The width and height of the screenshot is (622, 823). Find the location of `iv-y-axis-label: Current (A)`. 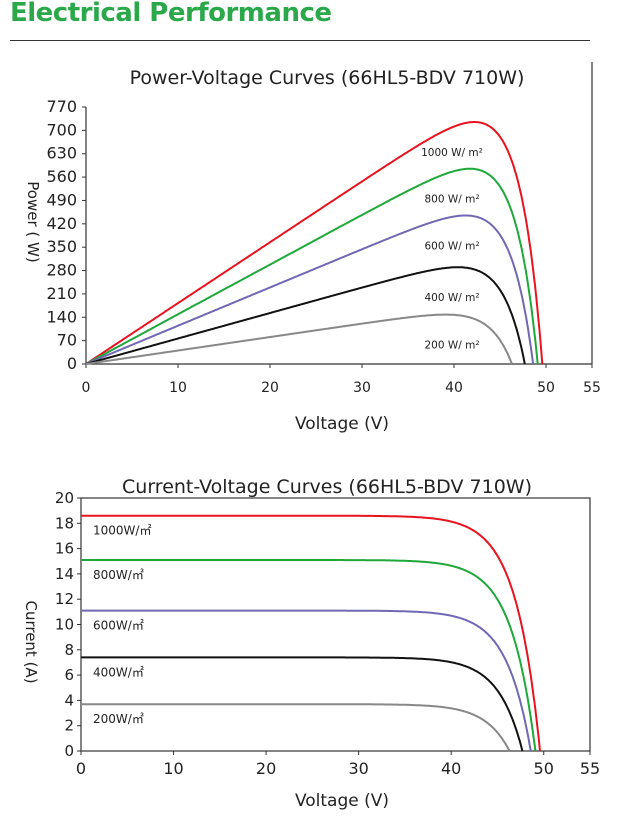

iv-y-axis-label: Current (A) is located at coordinates (31, 641).